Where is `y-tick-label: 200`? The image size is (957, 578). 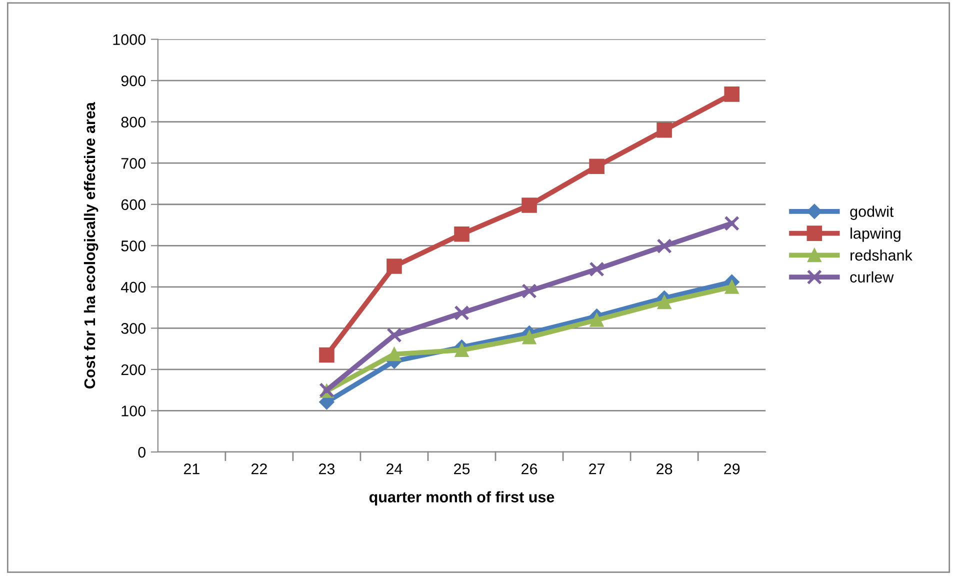 y-tick-label: 200 is located at coordinates (133, 370).